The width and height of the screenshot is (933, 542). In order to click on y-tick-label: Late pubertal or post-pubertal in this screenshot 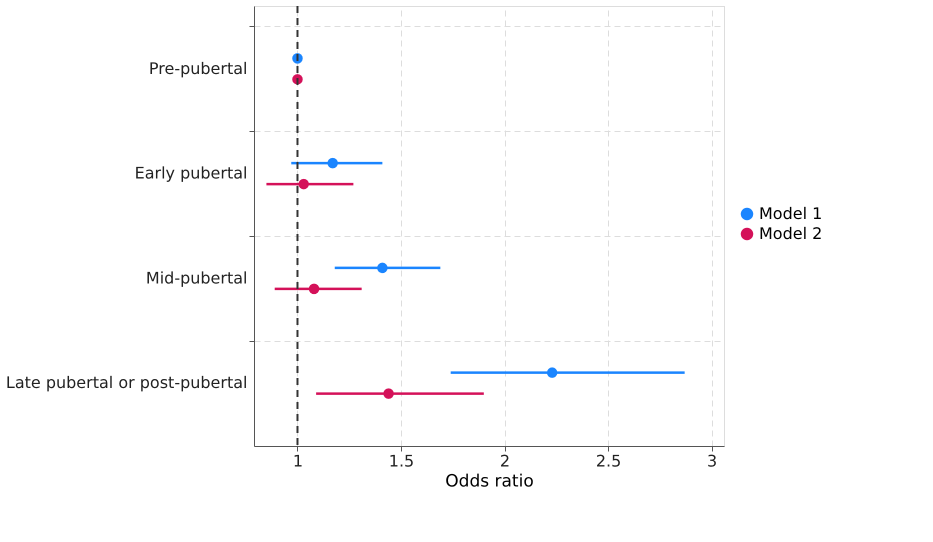, I will do `click(127, 382)`.